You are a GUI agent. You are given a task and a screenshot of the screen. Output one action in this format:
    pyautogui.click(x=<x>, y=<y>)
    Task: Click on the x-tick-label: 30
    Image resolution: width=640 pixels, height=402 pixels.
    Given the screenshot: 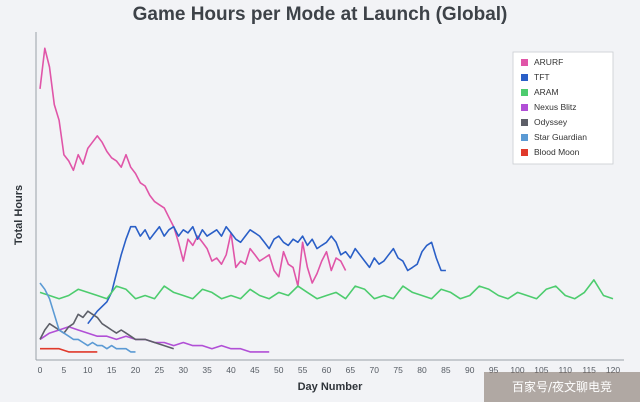 What is the action you would take?
    pyautogui.click(x=184, y=370)
    